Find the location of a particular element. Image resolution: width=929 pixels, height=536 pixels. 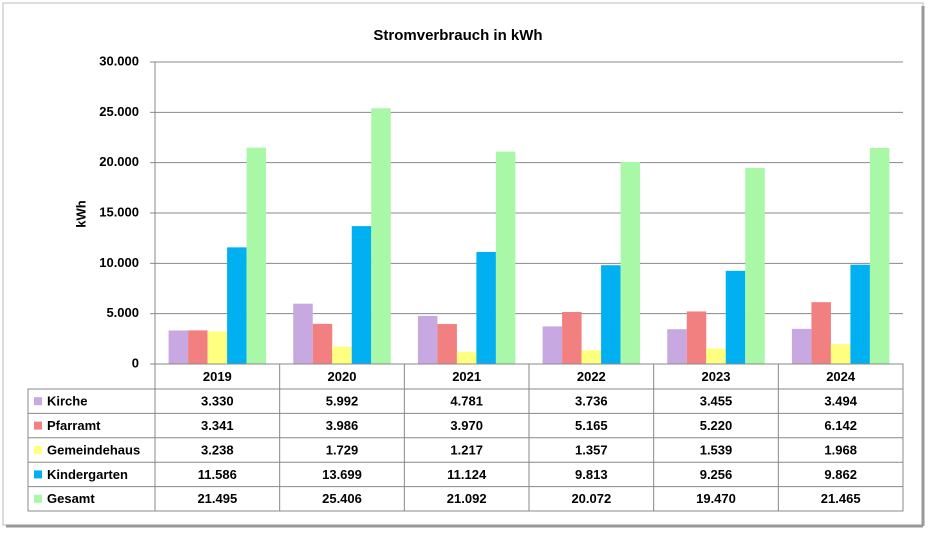

table-value: 6.142 is located at coordinates (840, 425).